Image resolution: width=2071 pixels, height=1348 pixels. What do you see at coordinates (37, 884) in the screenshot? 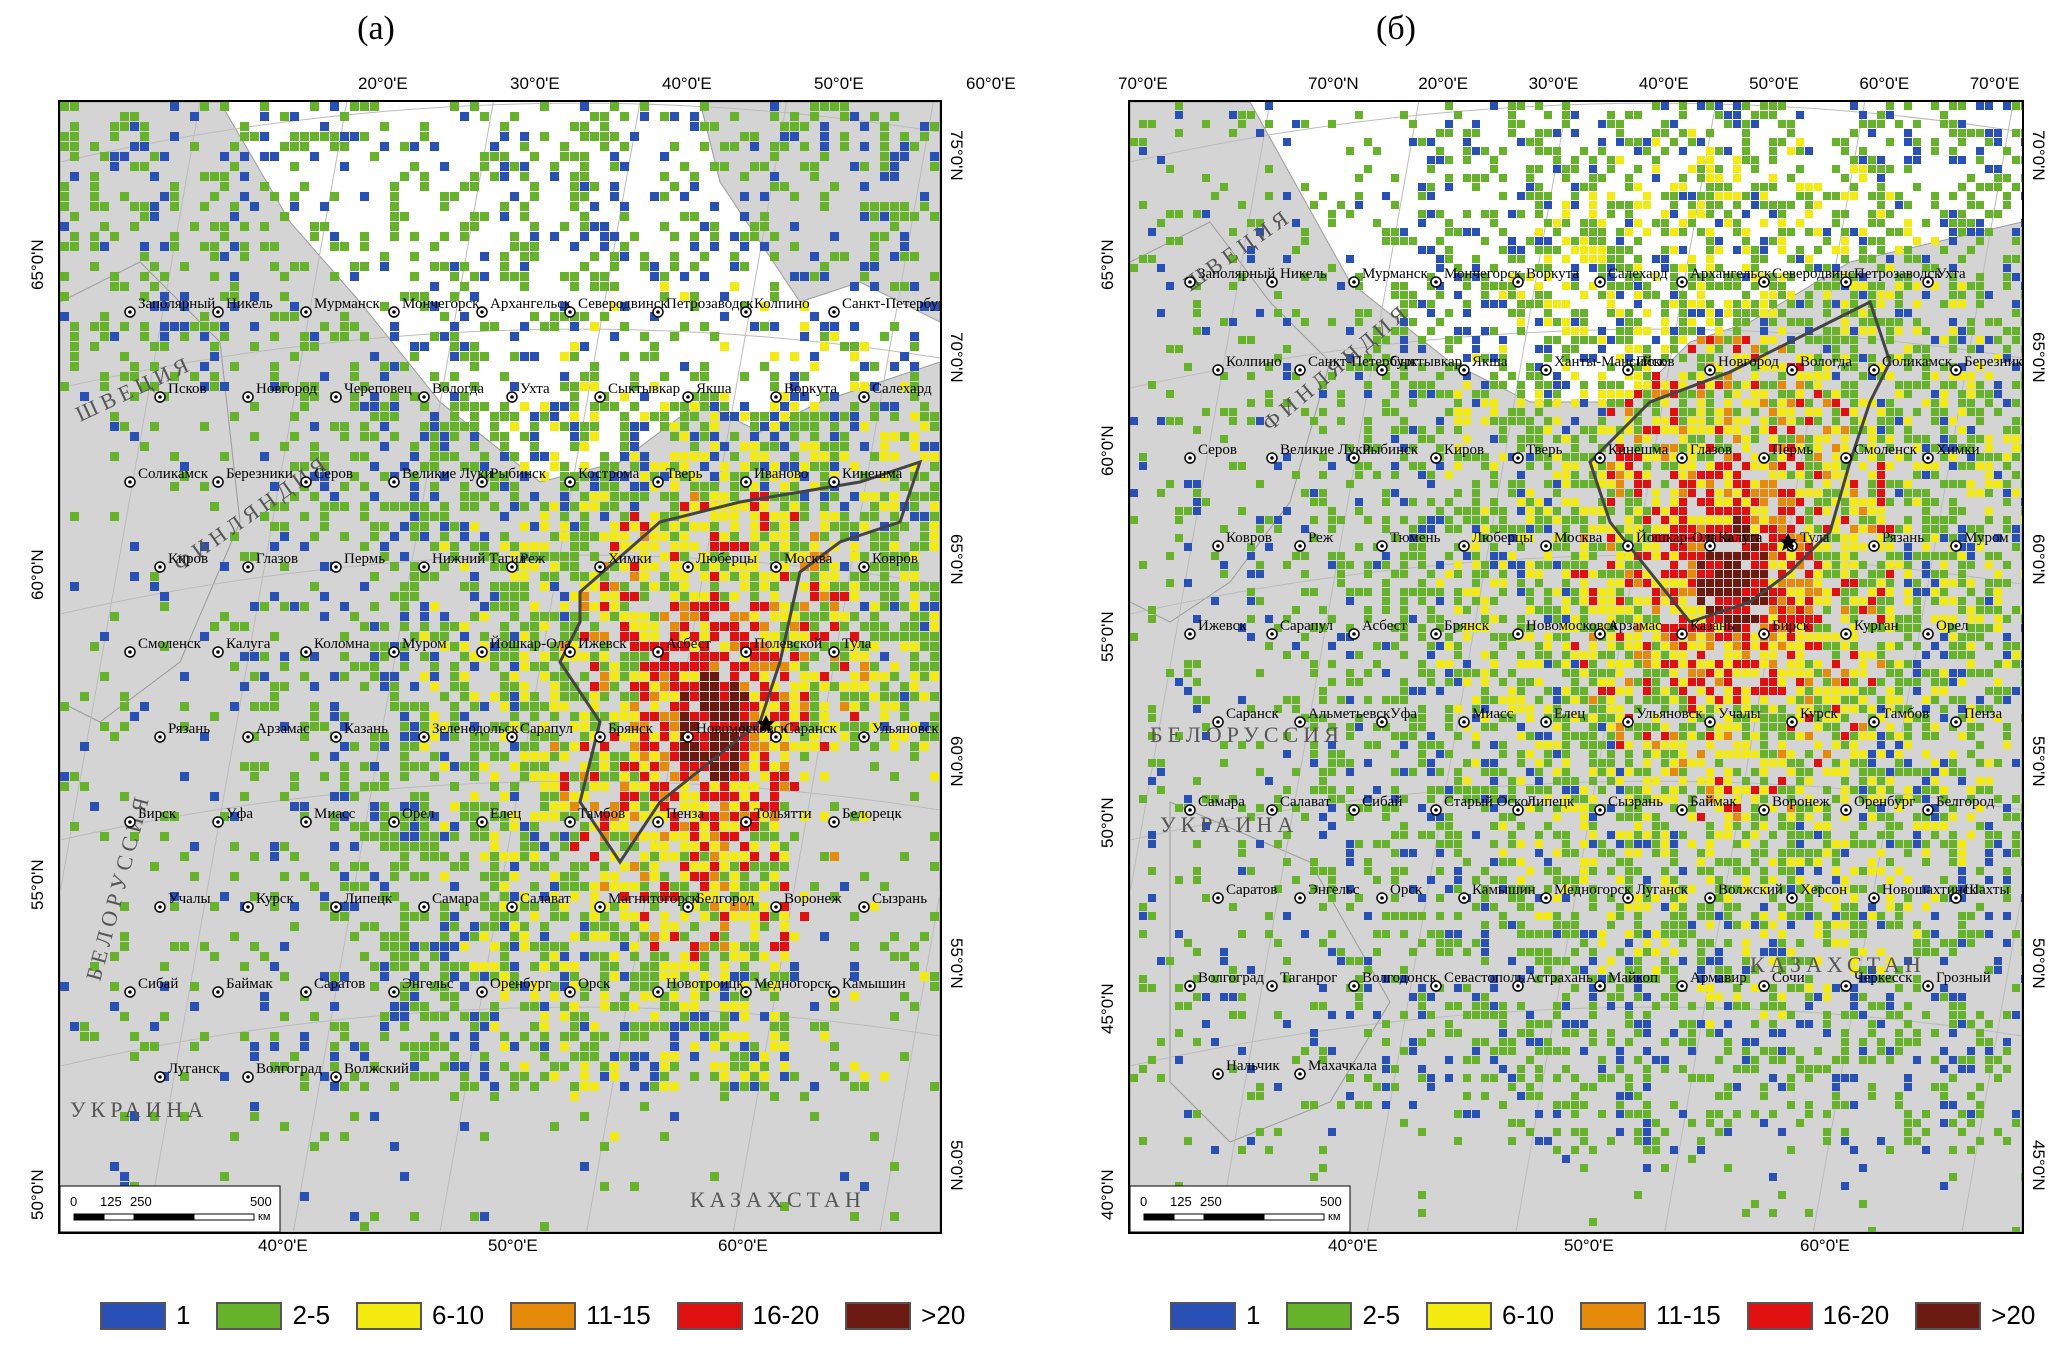
I see `coordinate-tick: 55°0'N` at bounding box center [37, 884].